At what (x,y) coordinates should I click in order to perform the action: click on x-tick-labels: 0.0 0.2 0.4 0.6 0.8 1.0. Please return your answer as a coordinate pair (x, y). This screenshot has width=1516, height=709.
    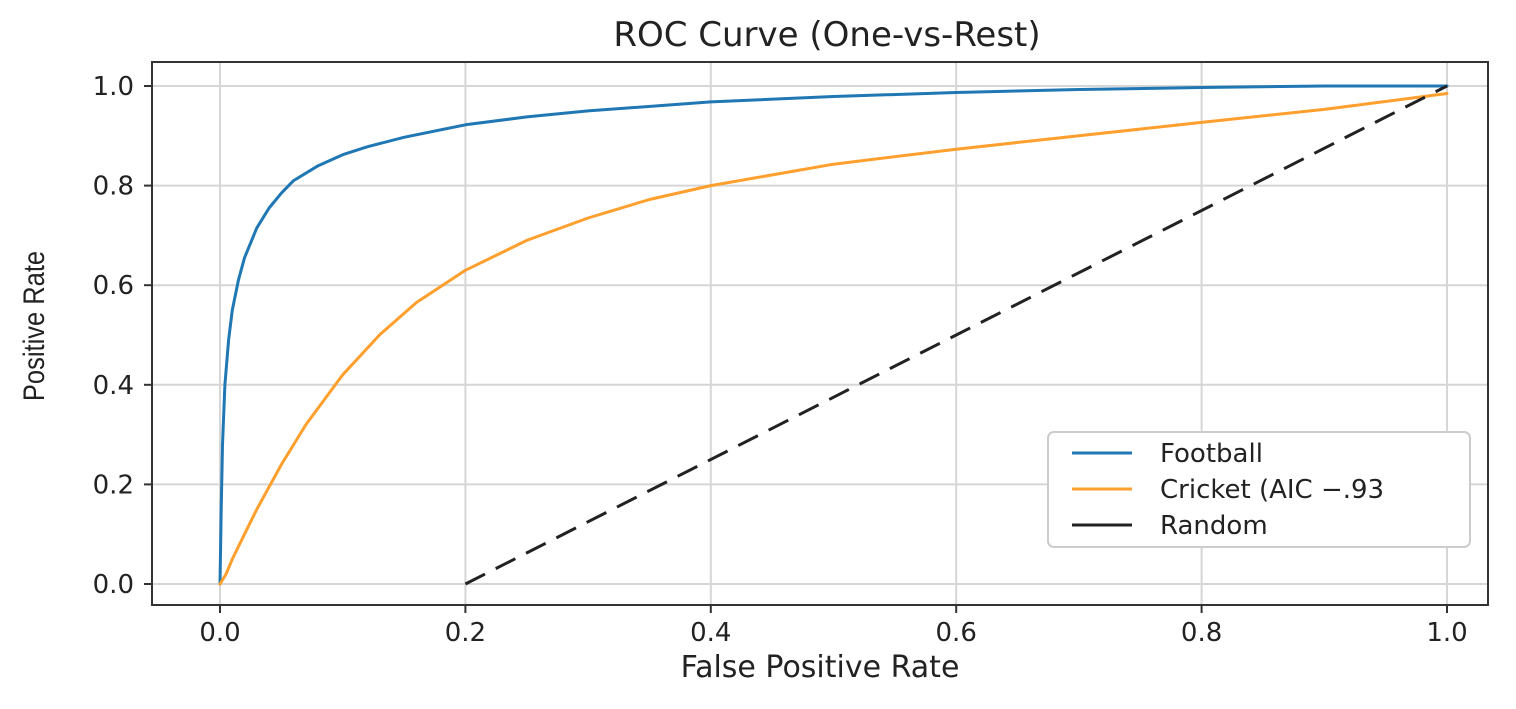
    Looking at the image, I should click on (833, 626).